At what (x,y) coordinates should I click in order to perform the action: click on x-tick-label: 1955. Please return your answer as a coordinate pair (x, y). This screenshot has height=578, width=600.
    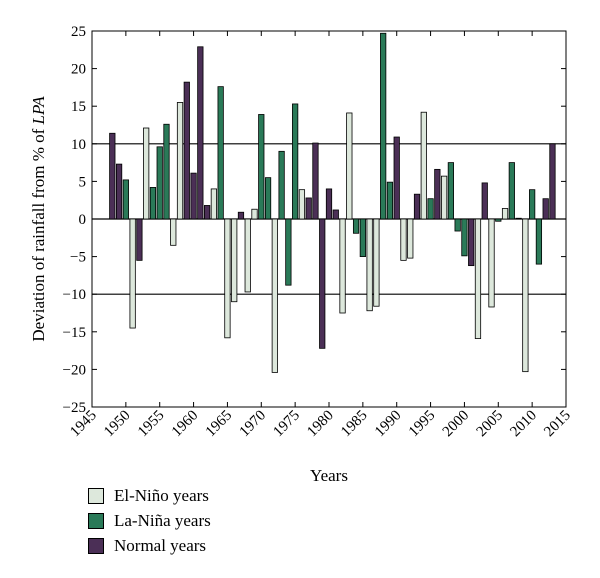
    Looking at the image, I should click on (151, 424).